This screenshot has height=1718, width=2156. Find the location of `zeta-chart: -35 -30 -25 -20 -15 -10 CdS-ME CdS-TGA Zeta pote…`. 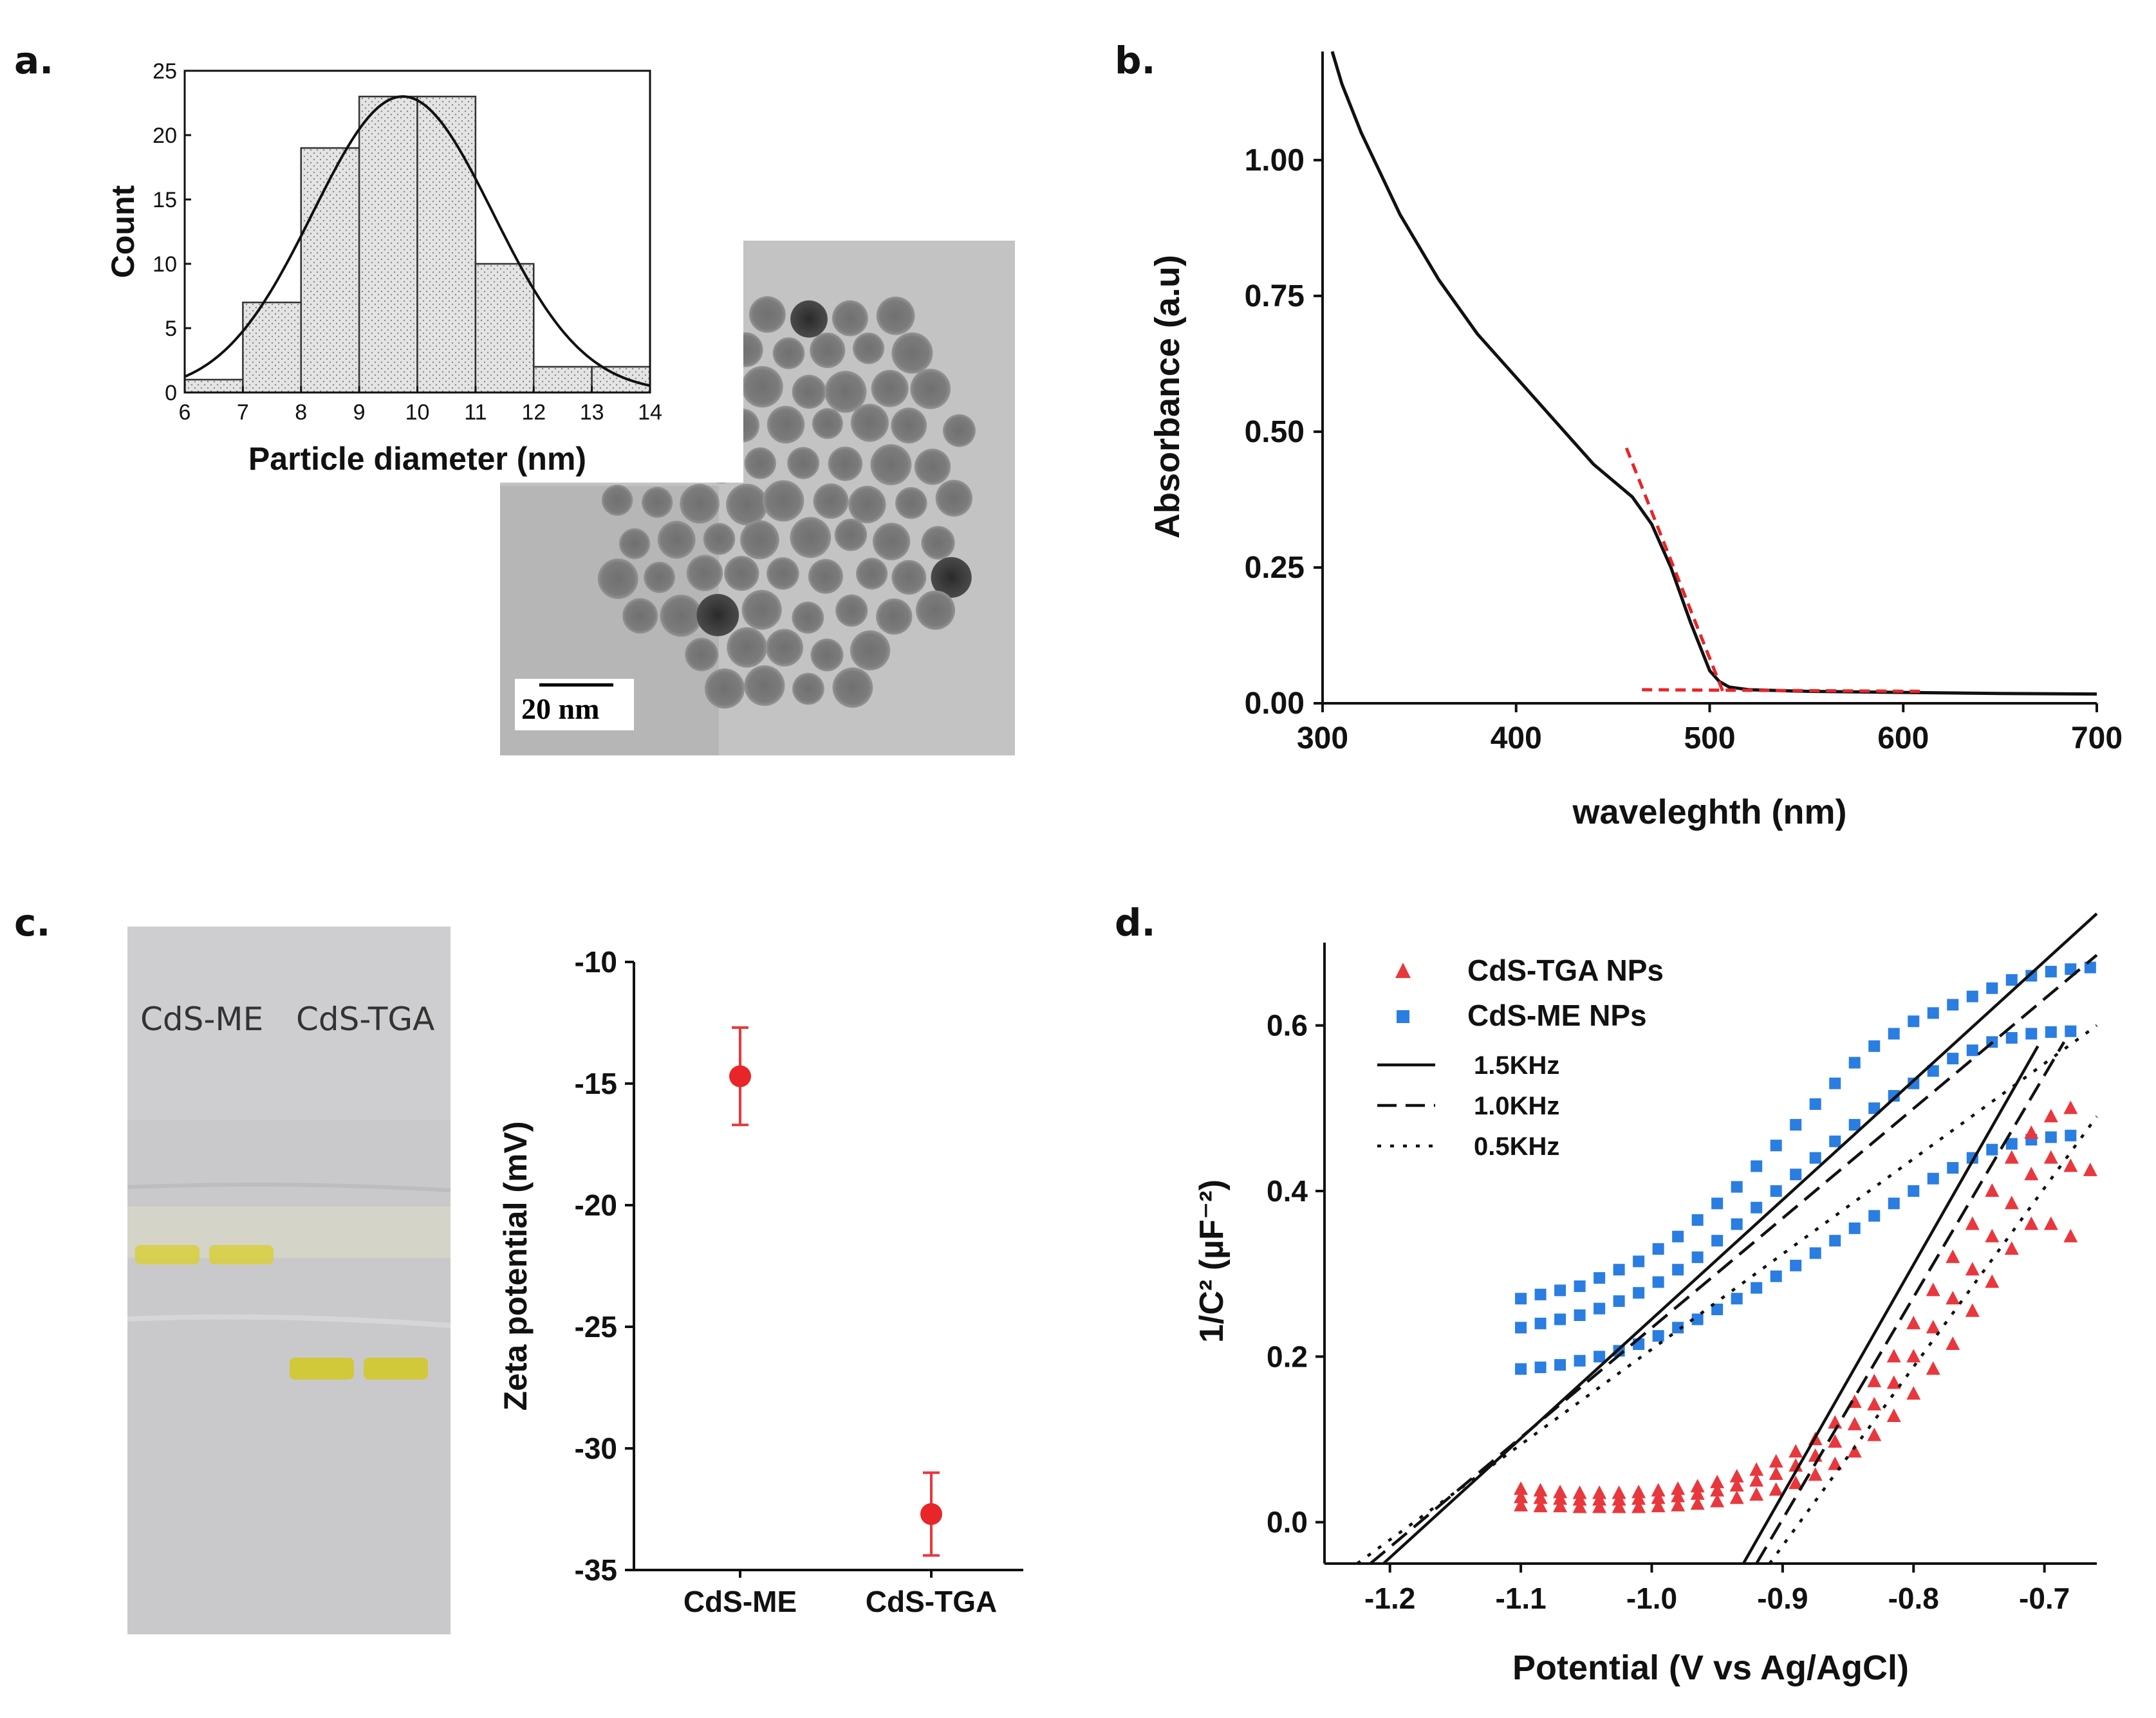

zeta-chart: -35 -30 -25 -20 -15 -10 CdS-ME CdS-TGA Zeta pote… is located at coordinates (760, 1281).